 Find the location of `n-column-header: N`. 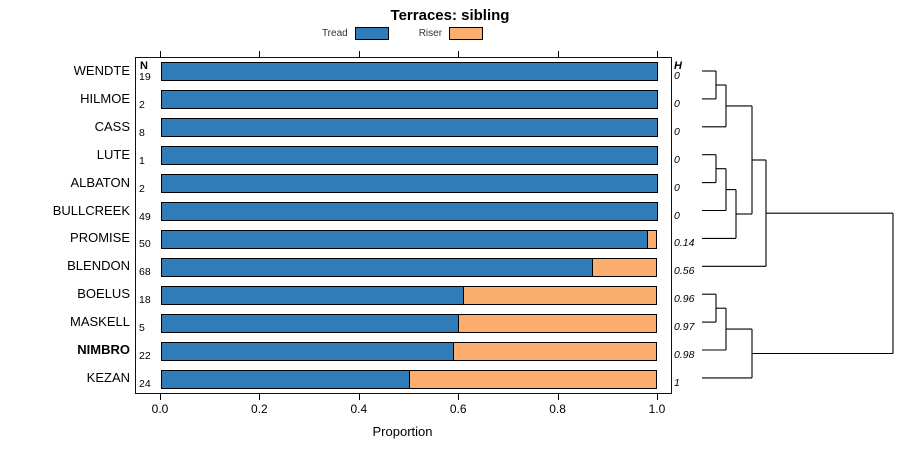

n-column-header: N is located at coordinates (144, 66).